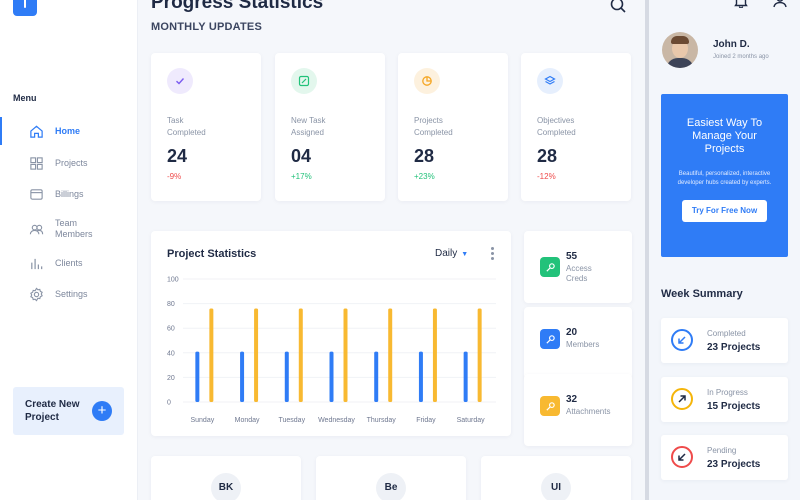  I want to click on stat-change: -9%, so click(174, 176).